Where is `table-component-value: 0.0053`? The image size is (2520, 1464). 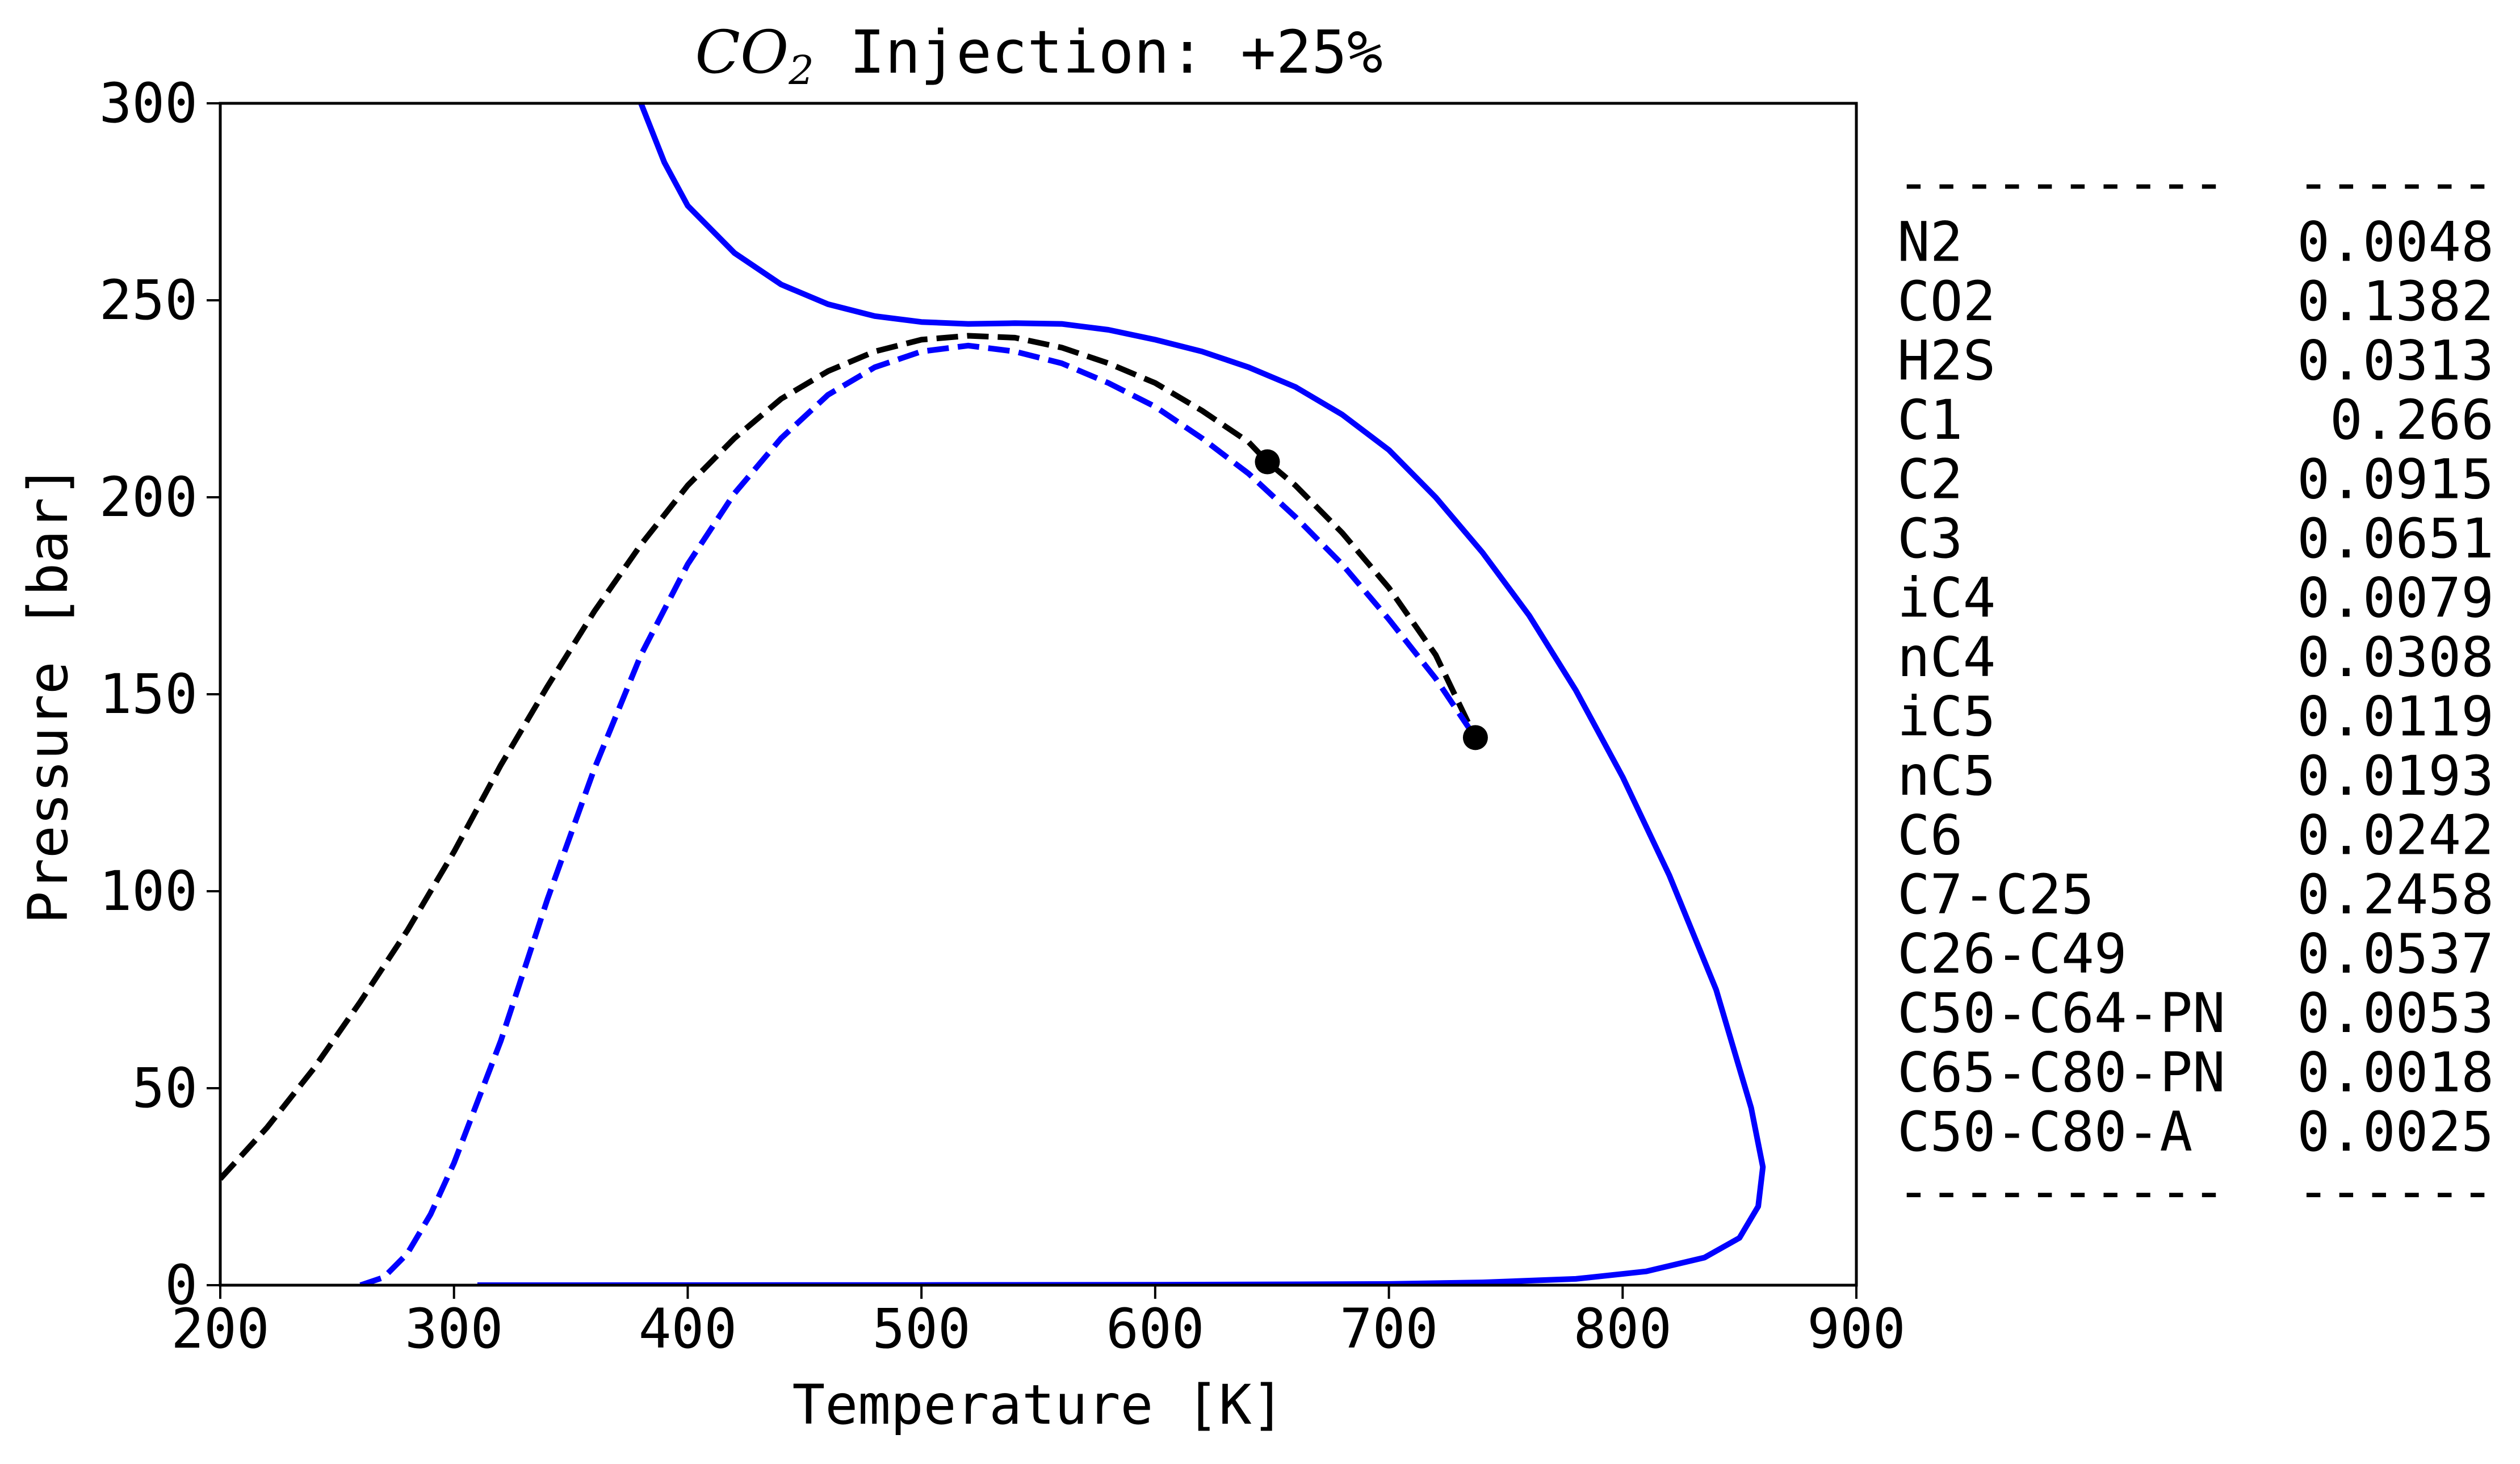
table-component-value: 0.0053 is located at coordinates (2395, 1013).